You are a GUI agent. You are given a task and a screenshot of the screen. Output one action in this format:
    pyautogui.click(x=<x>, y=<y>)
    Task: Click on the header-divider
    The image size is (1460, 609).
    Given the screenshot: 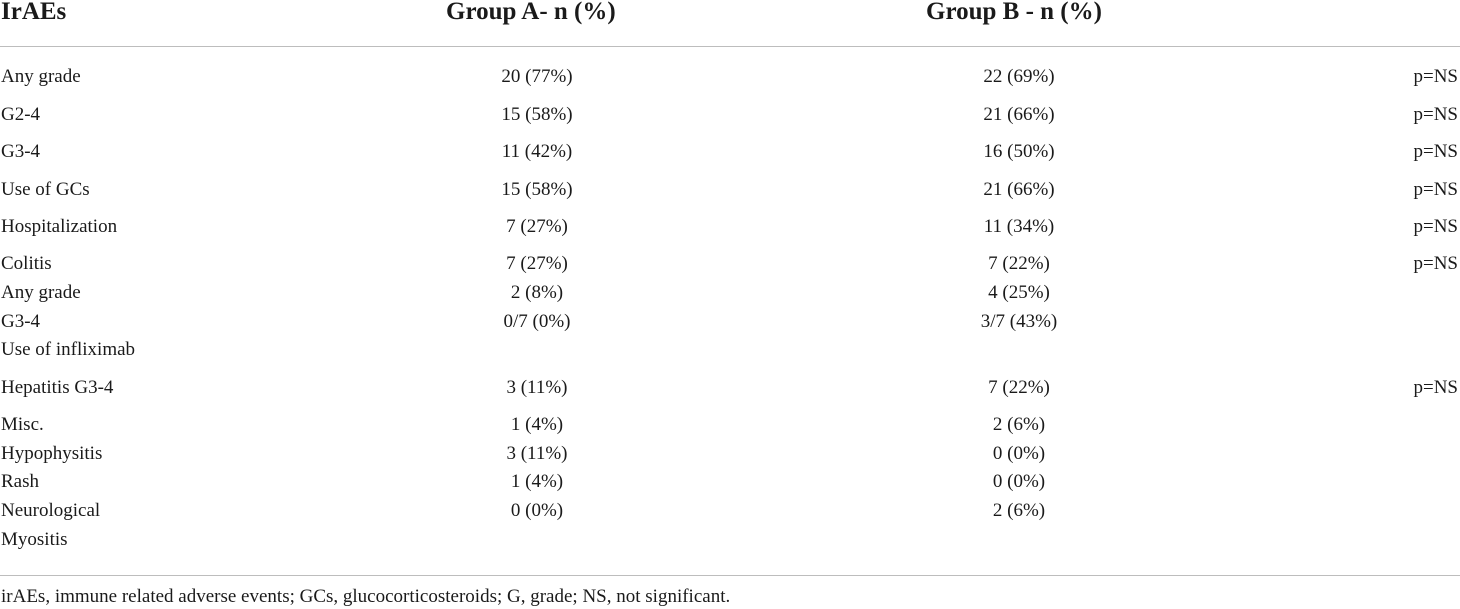 What is the action you would take?
    pyautogui.click(x=730, y=46)
    